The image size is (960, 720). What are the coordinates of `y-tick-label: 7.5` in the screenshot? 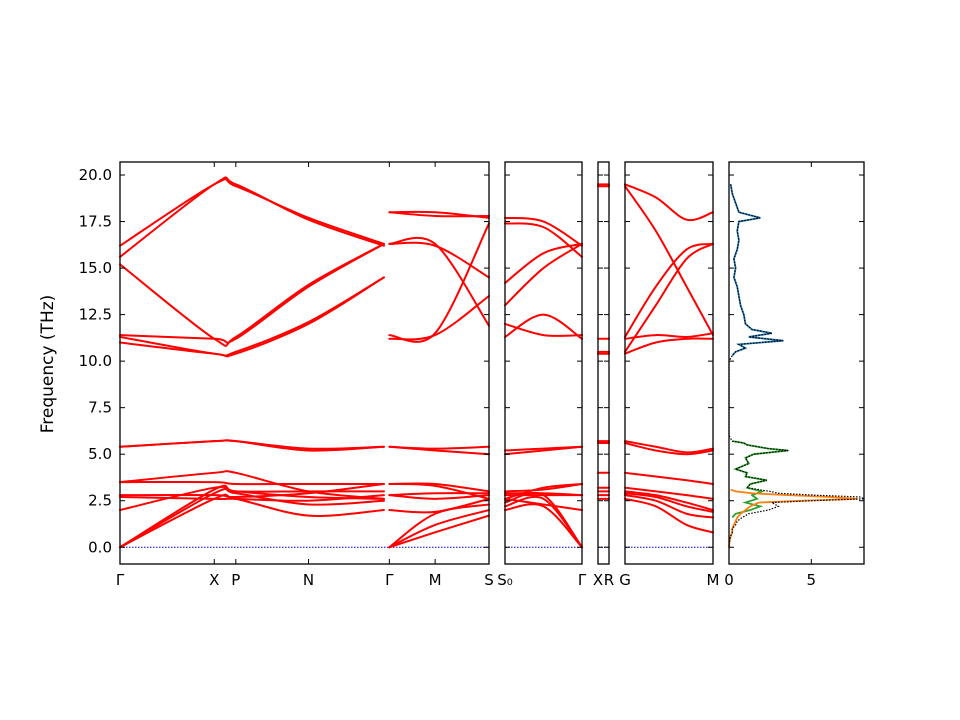 It's located at (100, 408).